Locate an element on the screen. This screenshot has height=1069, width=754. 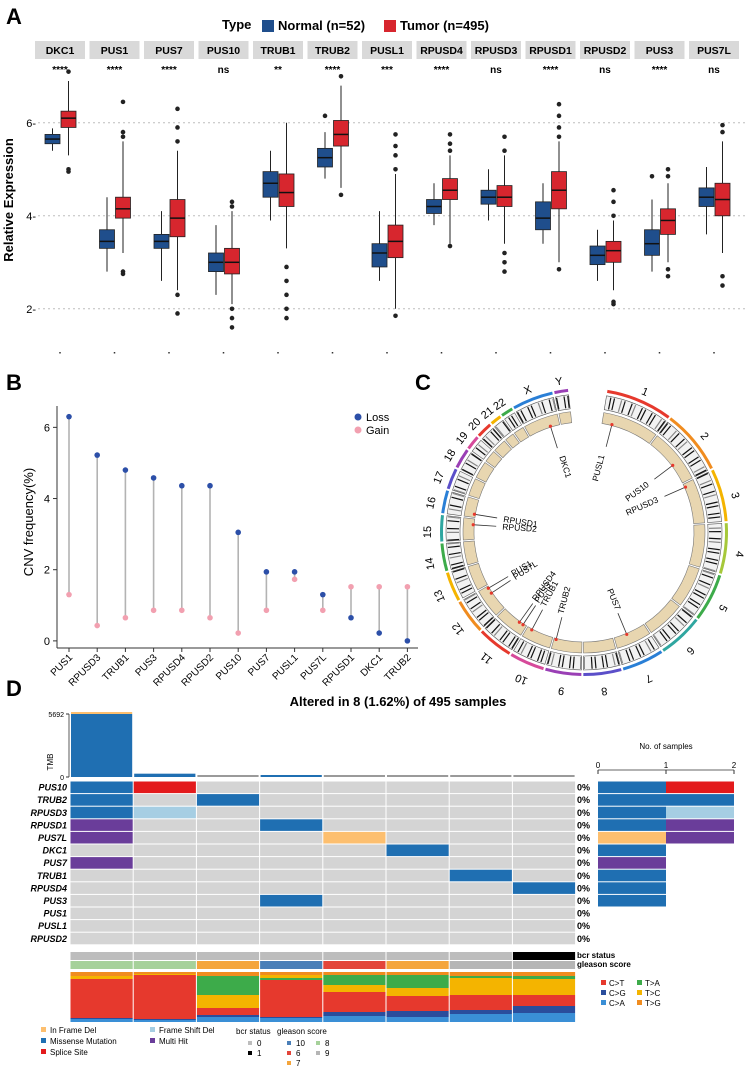
facet-label: PUSL1 is located at coordinates (387, 51).